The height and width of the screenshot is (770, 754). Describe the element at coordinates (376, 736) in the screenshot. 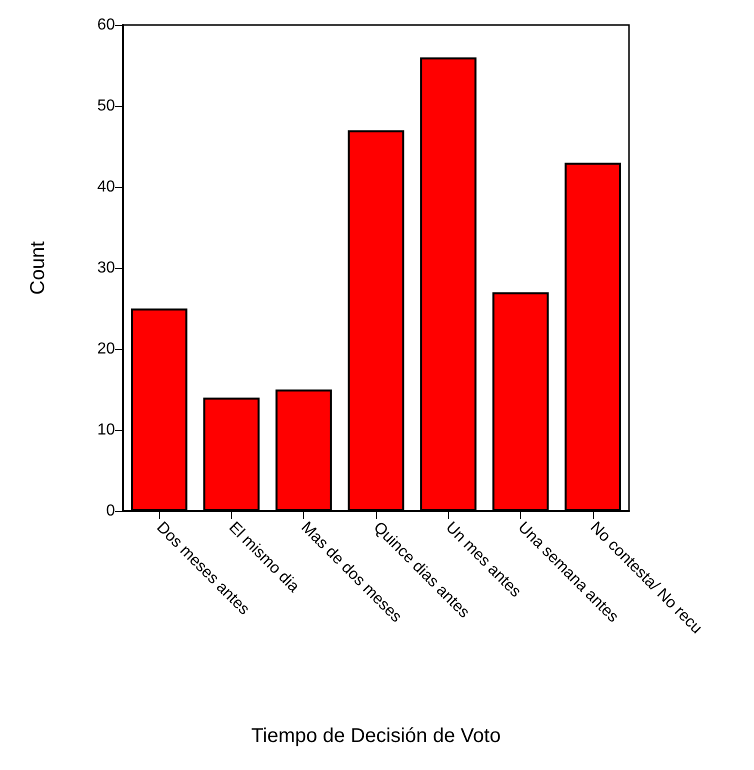

I see `x-axis-title: Tiempo de Decisión de Voto` at that location.